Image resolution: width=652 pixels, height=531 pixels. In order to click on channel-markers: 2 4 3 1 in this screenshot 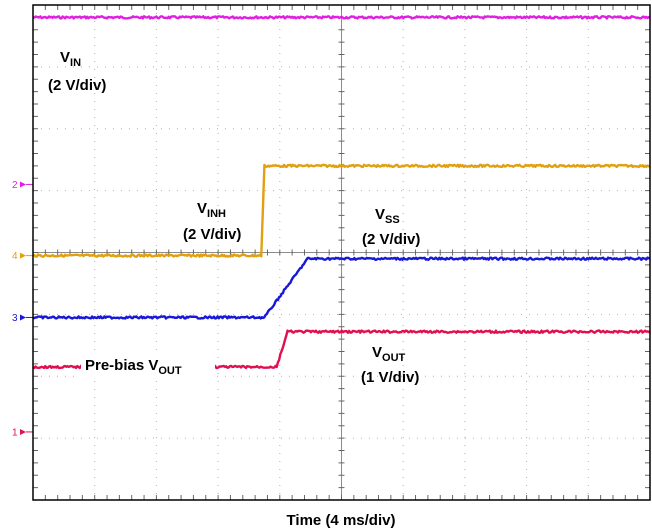, I will do `click(22, 309)`.